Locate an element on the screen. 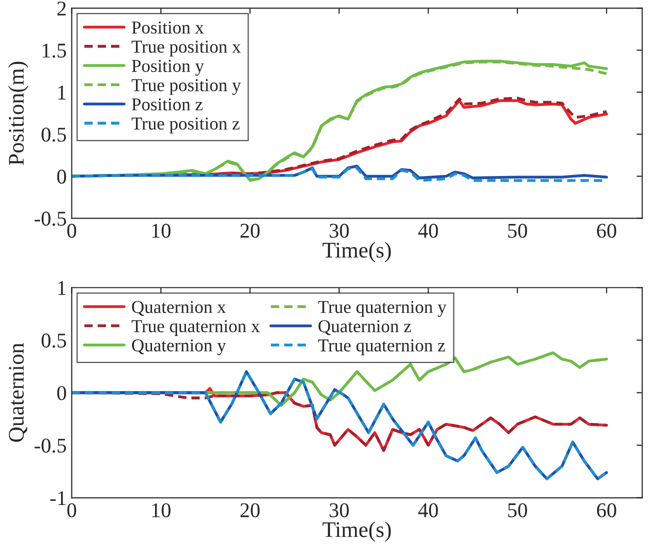  legend-label: Quaternion x is located at coordinates (179, 308).